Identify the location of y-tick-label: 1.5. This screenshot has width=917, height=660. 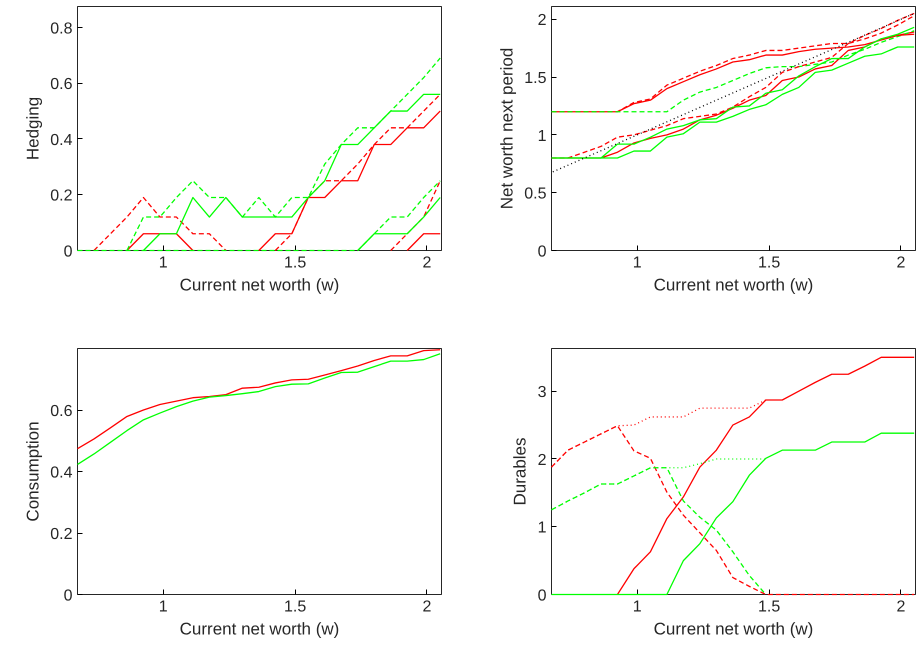
(535, 79).